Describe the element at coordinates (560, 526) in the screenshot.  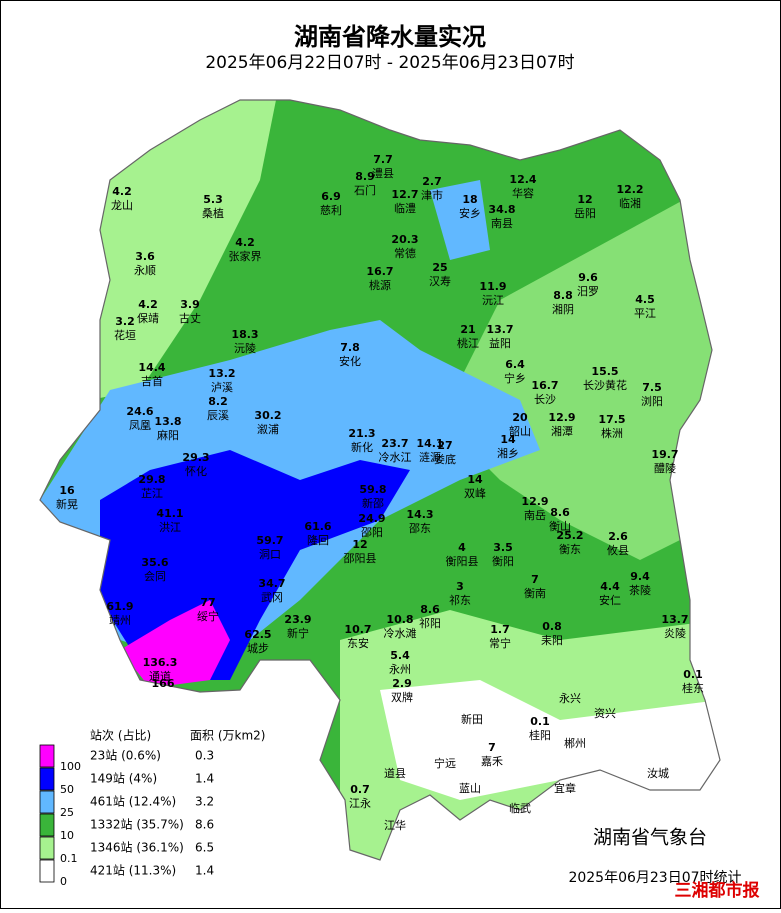
I see `station-name: 衡山` at that location.